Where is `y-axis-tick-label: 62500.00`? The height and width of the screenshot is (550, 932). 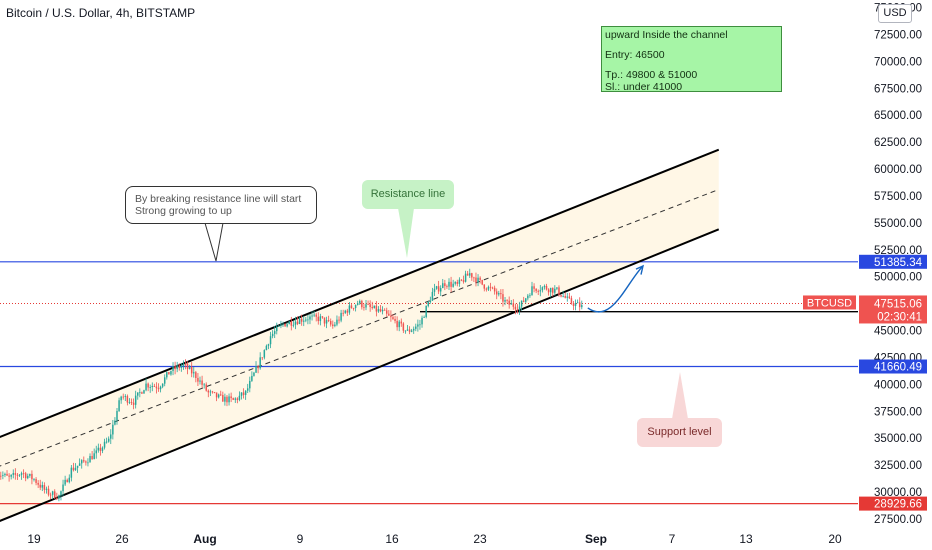 y-axis-tick-label: 62500.00 is located at coordinates (898, 143).